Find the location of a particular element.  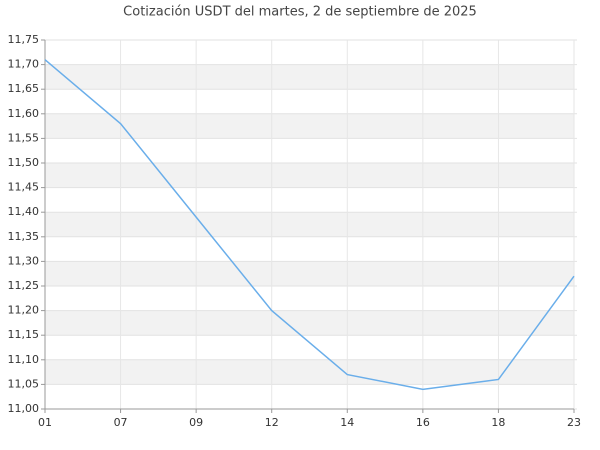

y-tick-label: 11,35 is located at coordinates (24, 236).